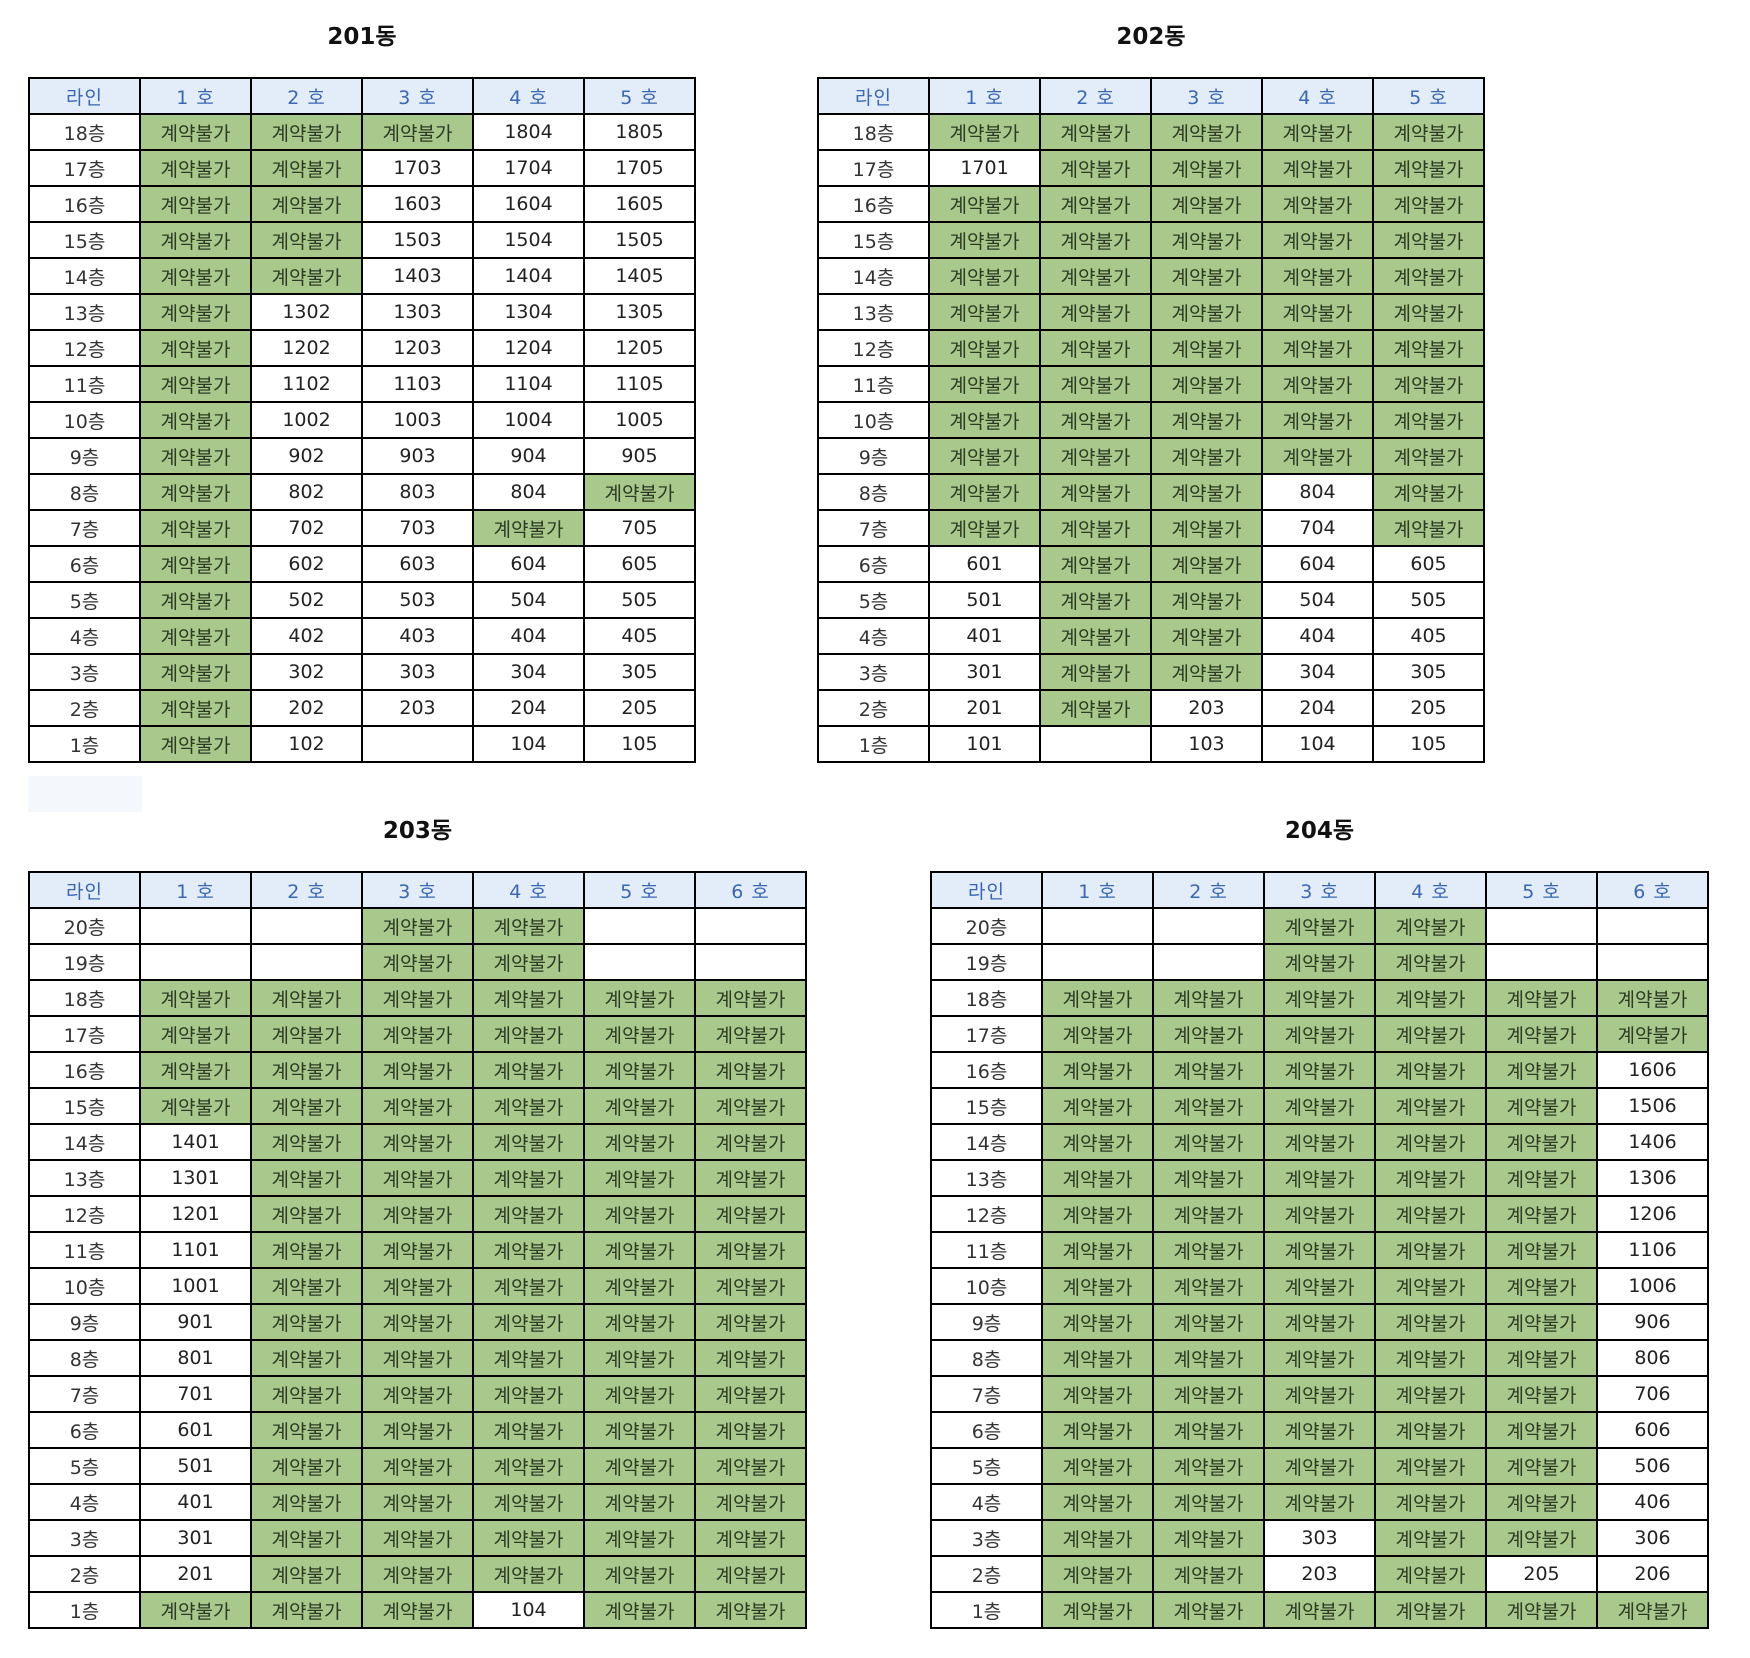 Image resolution: width=1750 pixels, height=1658 pixels. Describe the element at coordinates (195, 1538) in the screenshot. I see `available-unit-cell: 301` at that location.